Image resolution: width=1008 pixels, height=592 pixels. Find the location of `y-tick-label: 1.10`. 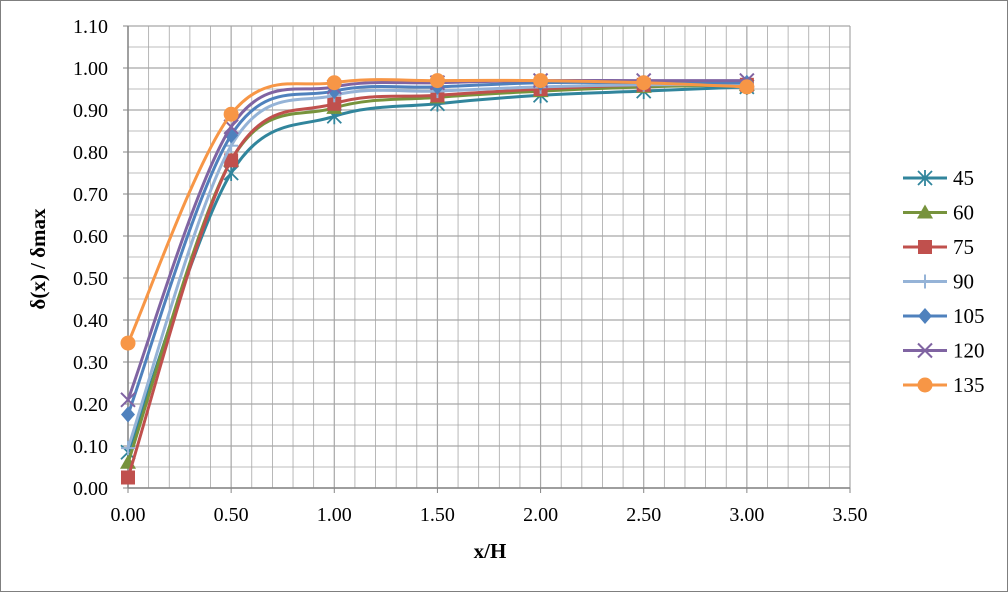

y-tick-label: 1.10 is located at coordinates (90, 27).